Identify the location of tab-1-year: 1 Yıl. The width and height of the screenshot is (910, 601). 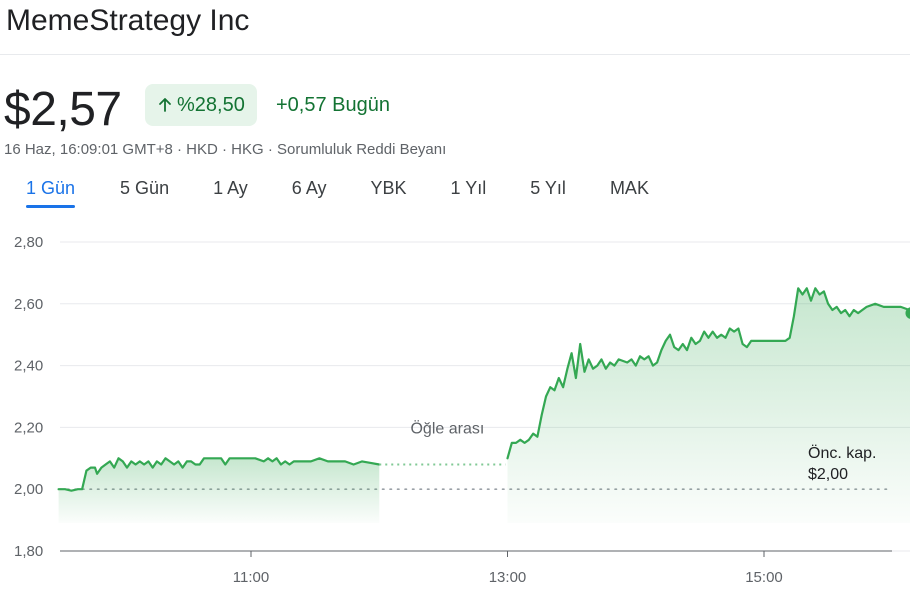
(469, 191).